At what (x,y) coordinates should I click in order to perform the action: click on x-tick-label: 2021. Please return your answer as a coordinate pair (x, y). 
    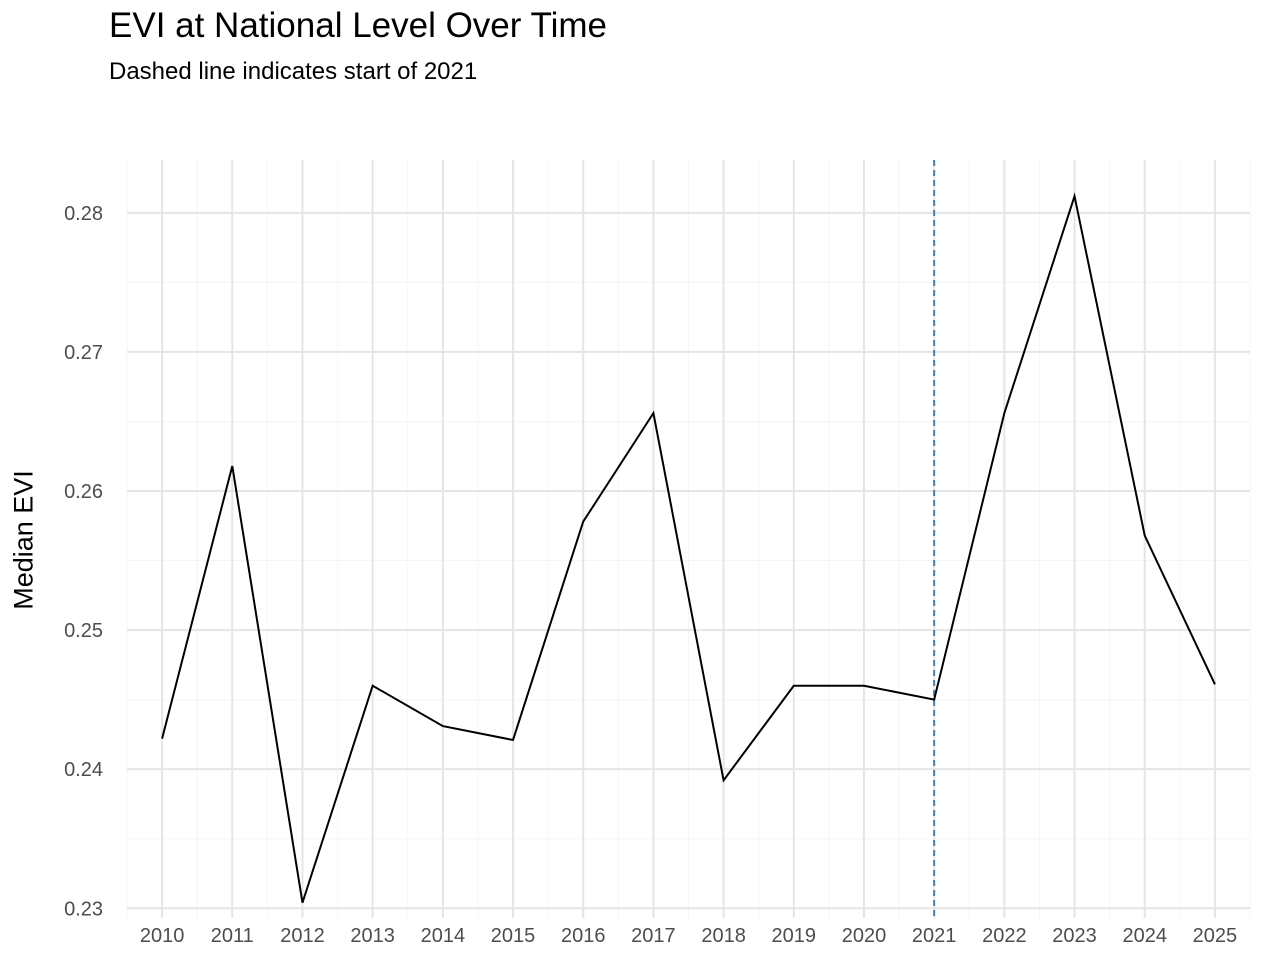
    Looking at the image, I should click on (934, 936).